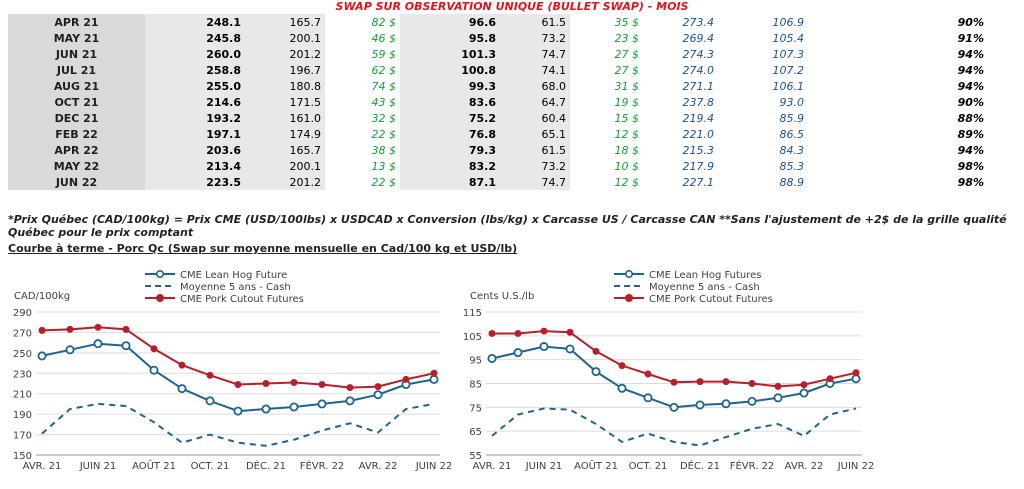 The image size is (1024, 489). What do you see at coordinates (535, 134) in the screenshot?
I see `value-cell: 65.1` at bounding box center [535, 134].